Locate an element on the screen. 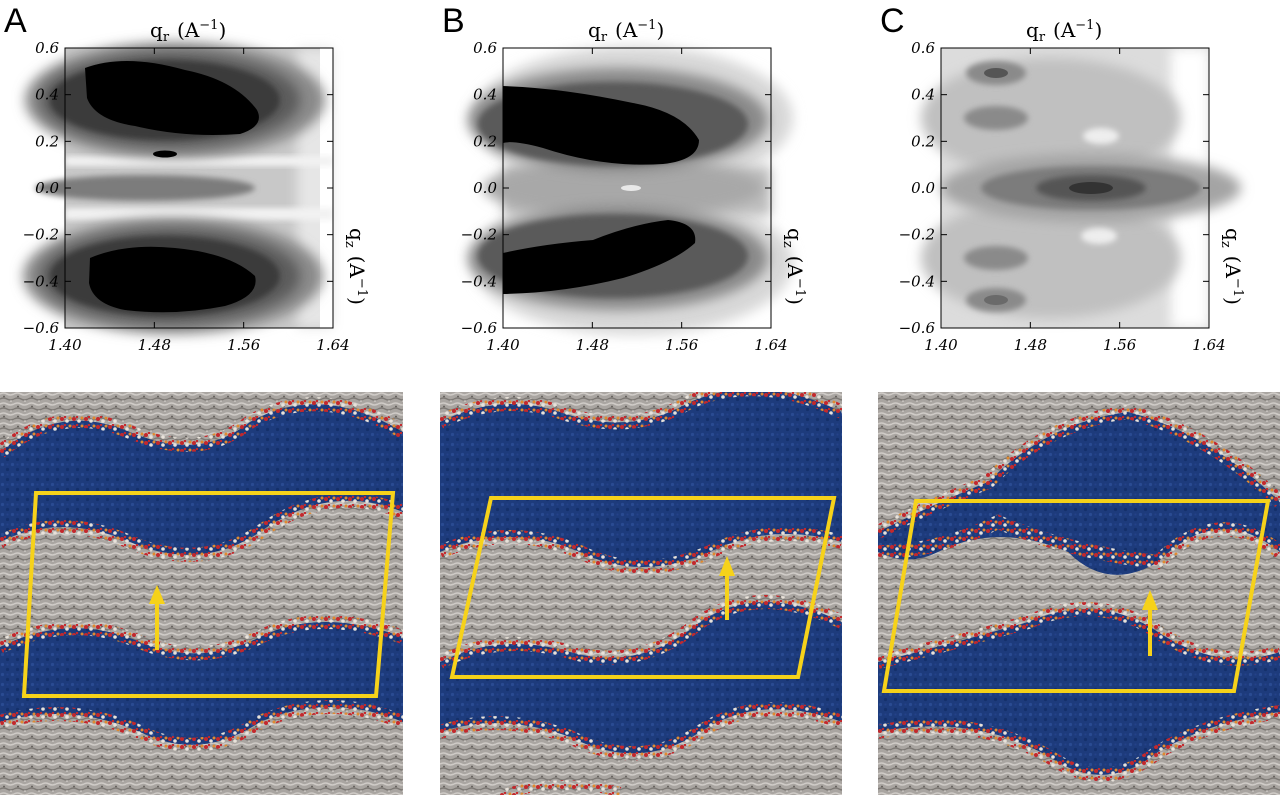 This screenshot has width=1280, height=795. x-tick-label-a: 1.40 is located at coordinates (65, 345).